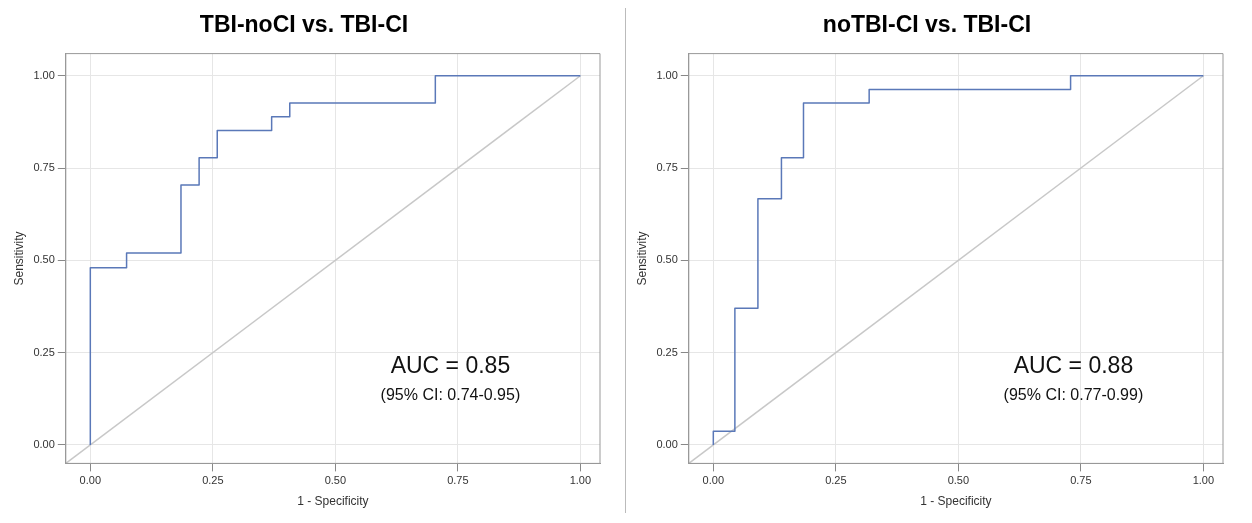 The image size is (1252, 523). Describe the element at coordinates (927, 24) in the screenshot. I see `chart-title: noTBI-CI vs. TBI-CI` at that location.